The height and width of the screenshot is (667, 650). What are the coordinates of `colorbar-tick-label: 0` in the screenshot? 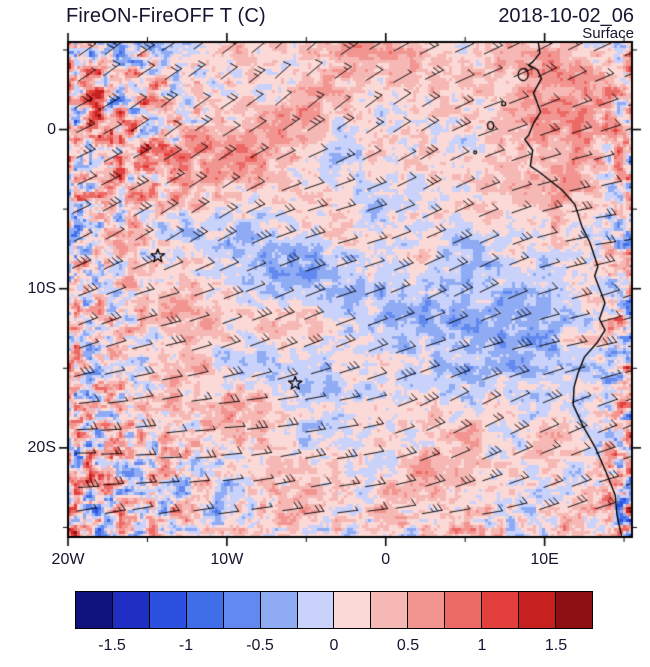 It's located at (334, 645).